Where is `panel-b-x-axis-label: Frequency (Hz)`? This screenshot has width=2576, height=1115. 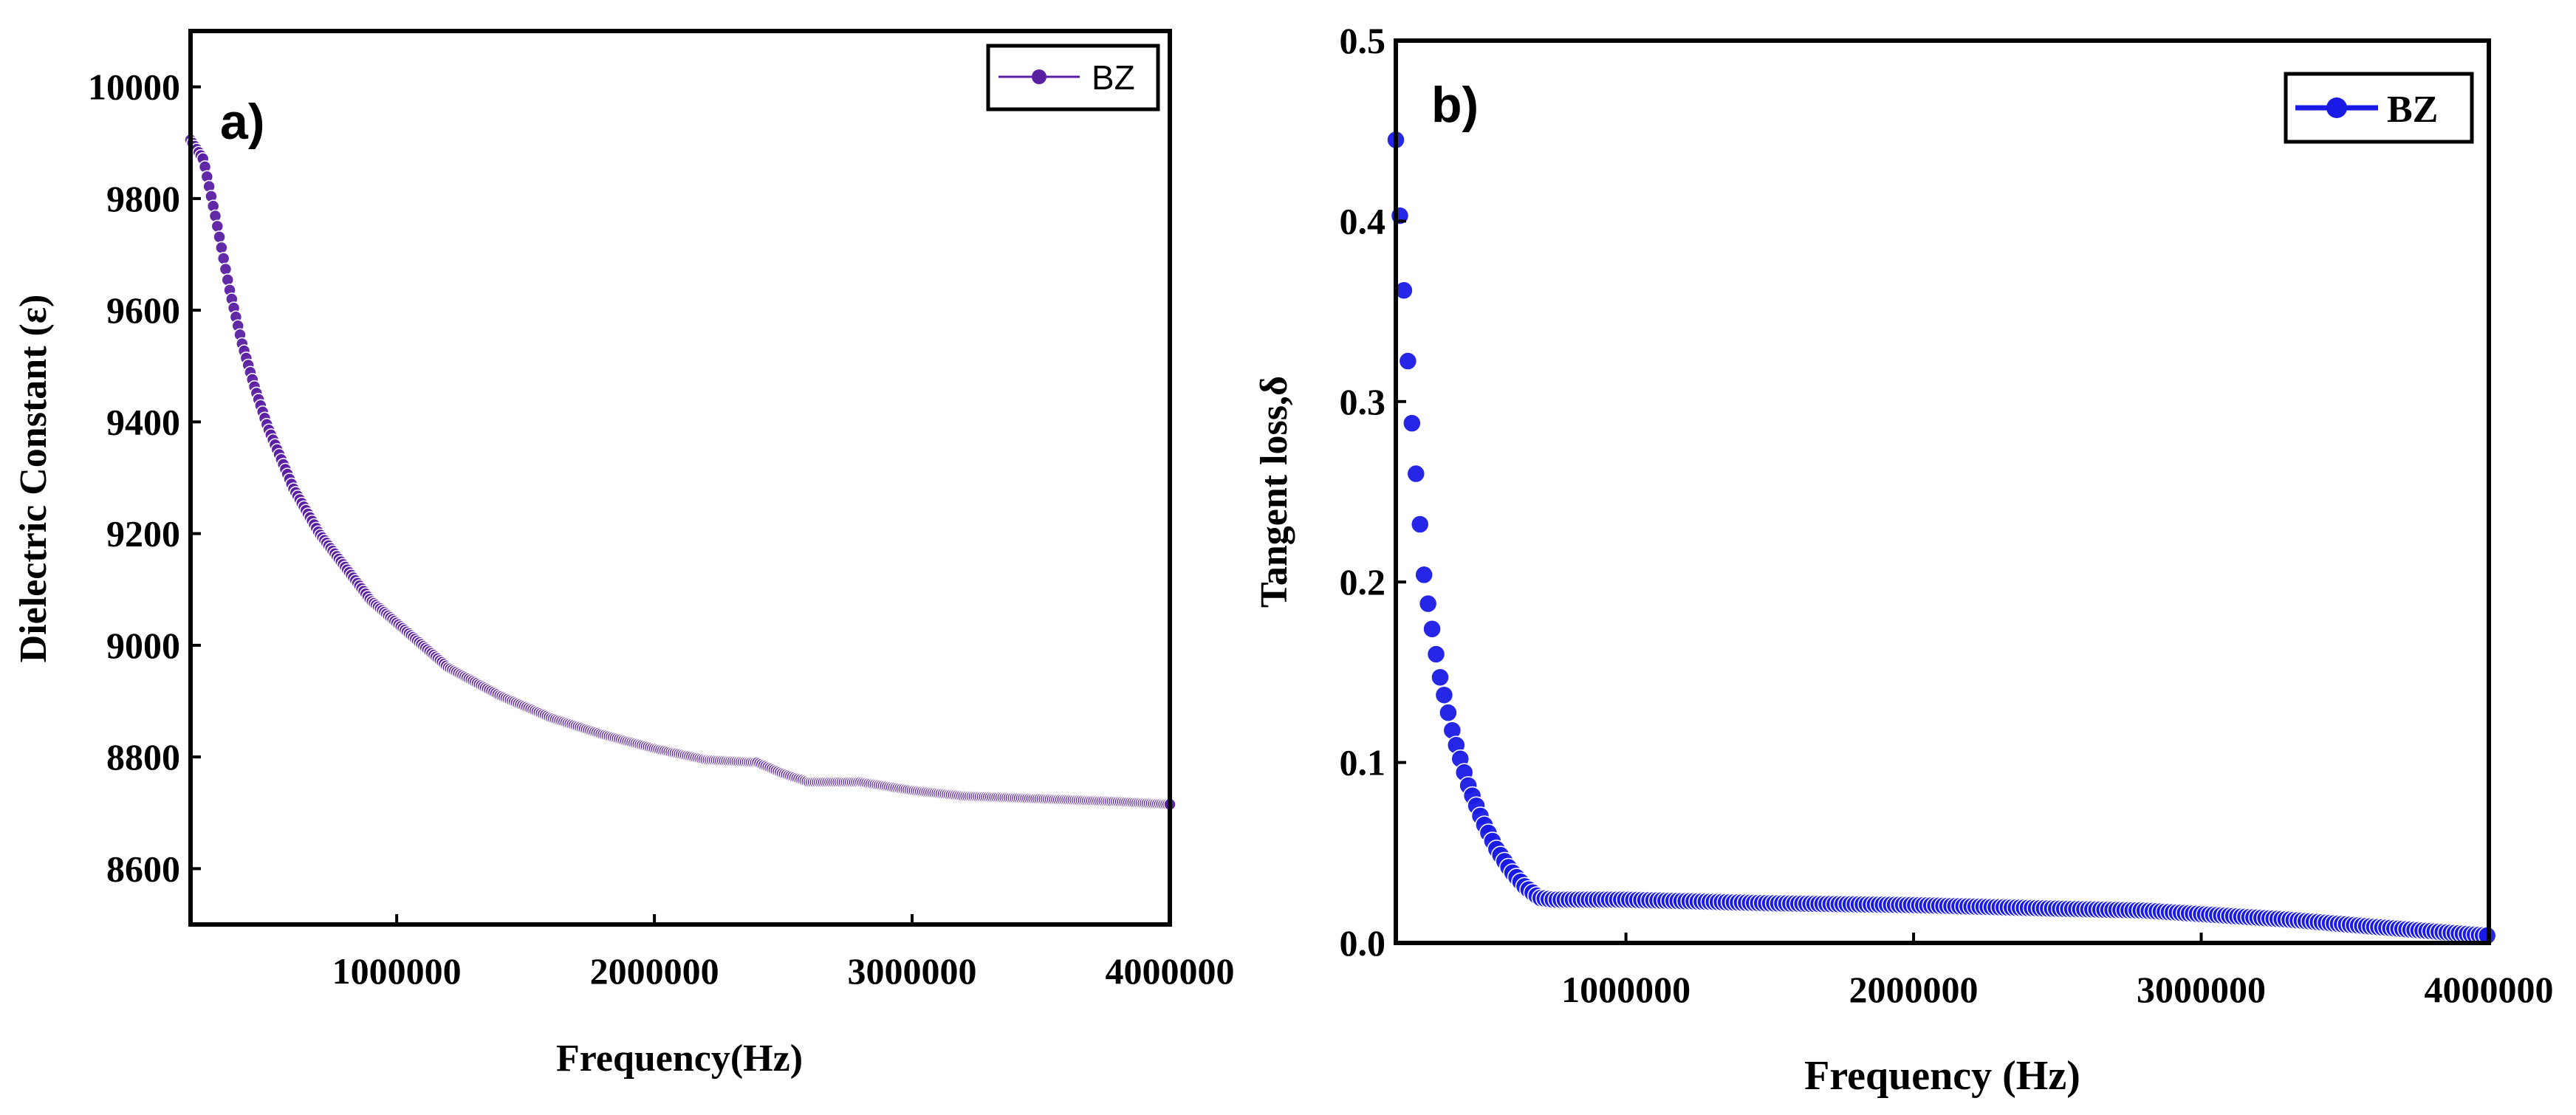
panel-b-x-axis-label: Frequency (Hz) is located at coordinates (1942, 1076).